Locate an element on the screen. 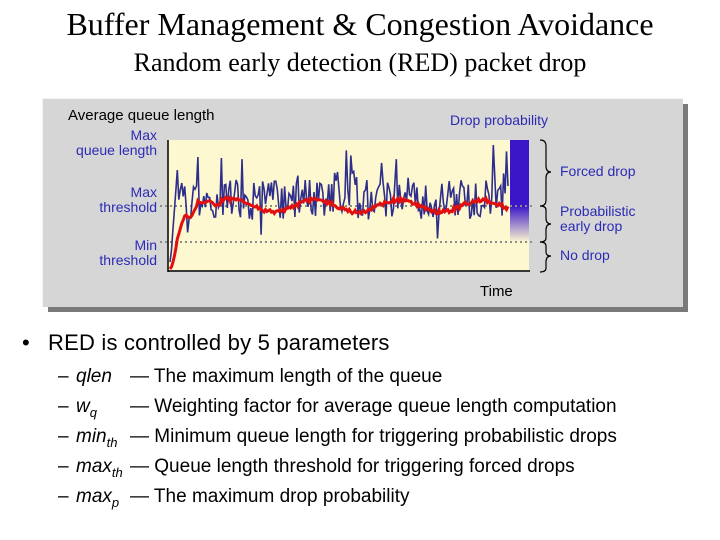 Image resolution: width=720 pixels, height=540 pixels. no-drop-region is located at coordinates (519, 256).